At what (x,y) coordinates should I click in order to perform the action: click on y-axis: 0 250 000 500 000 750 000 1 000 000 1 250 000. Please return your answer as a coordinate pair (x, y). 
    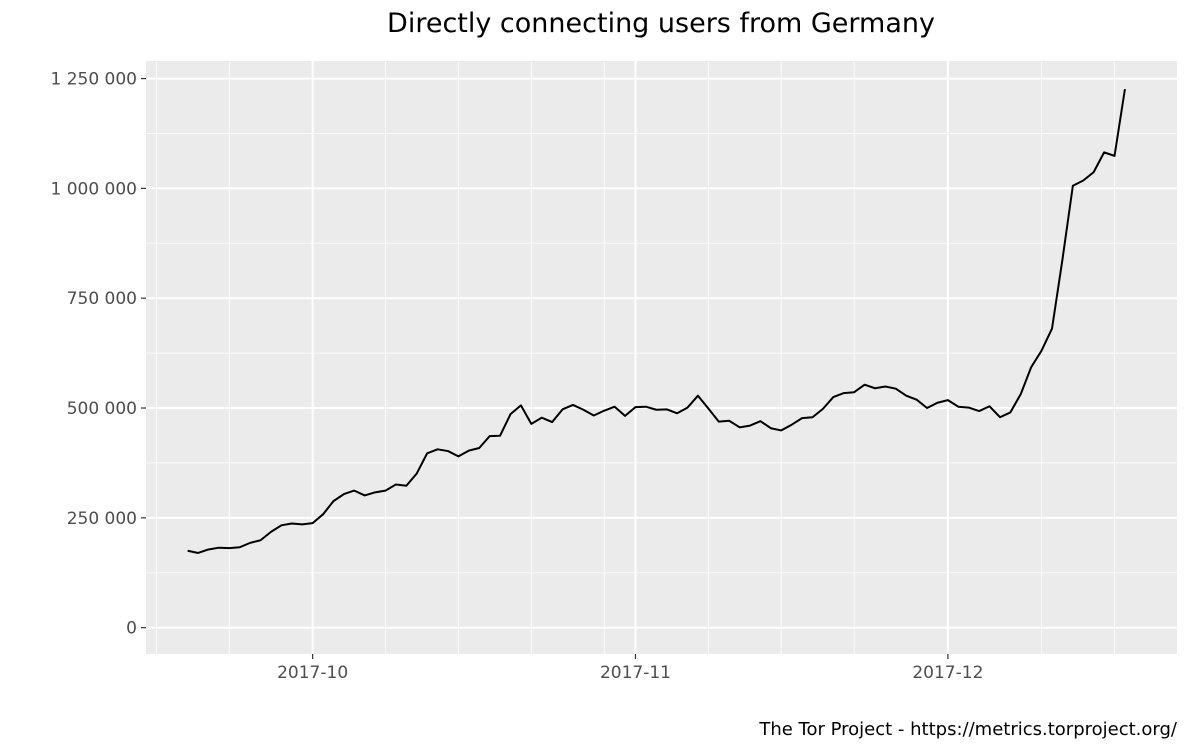
    Looking at the image, I should click on (98, 354).